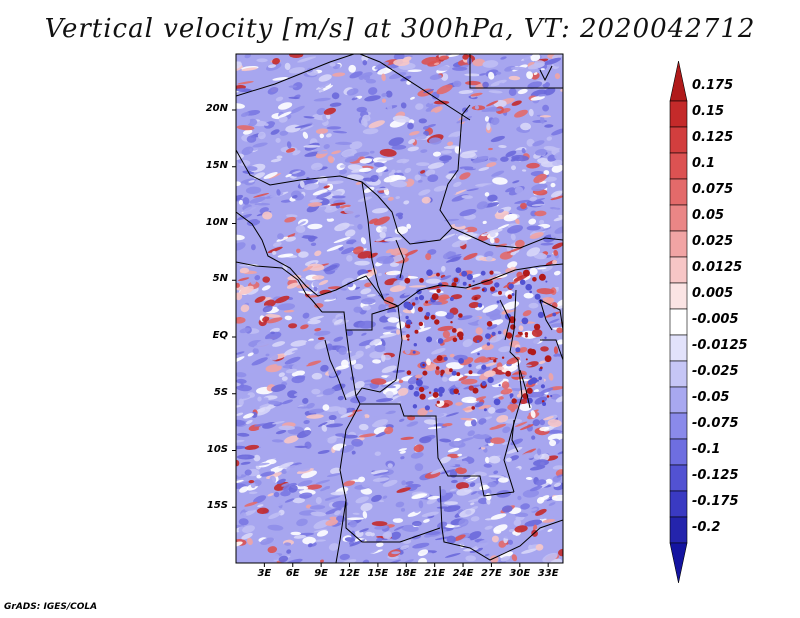 Image resolution: width=800 pixels, height=618 pixels. I want to click on lon-tick-label: 12E, so click(349, 573).